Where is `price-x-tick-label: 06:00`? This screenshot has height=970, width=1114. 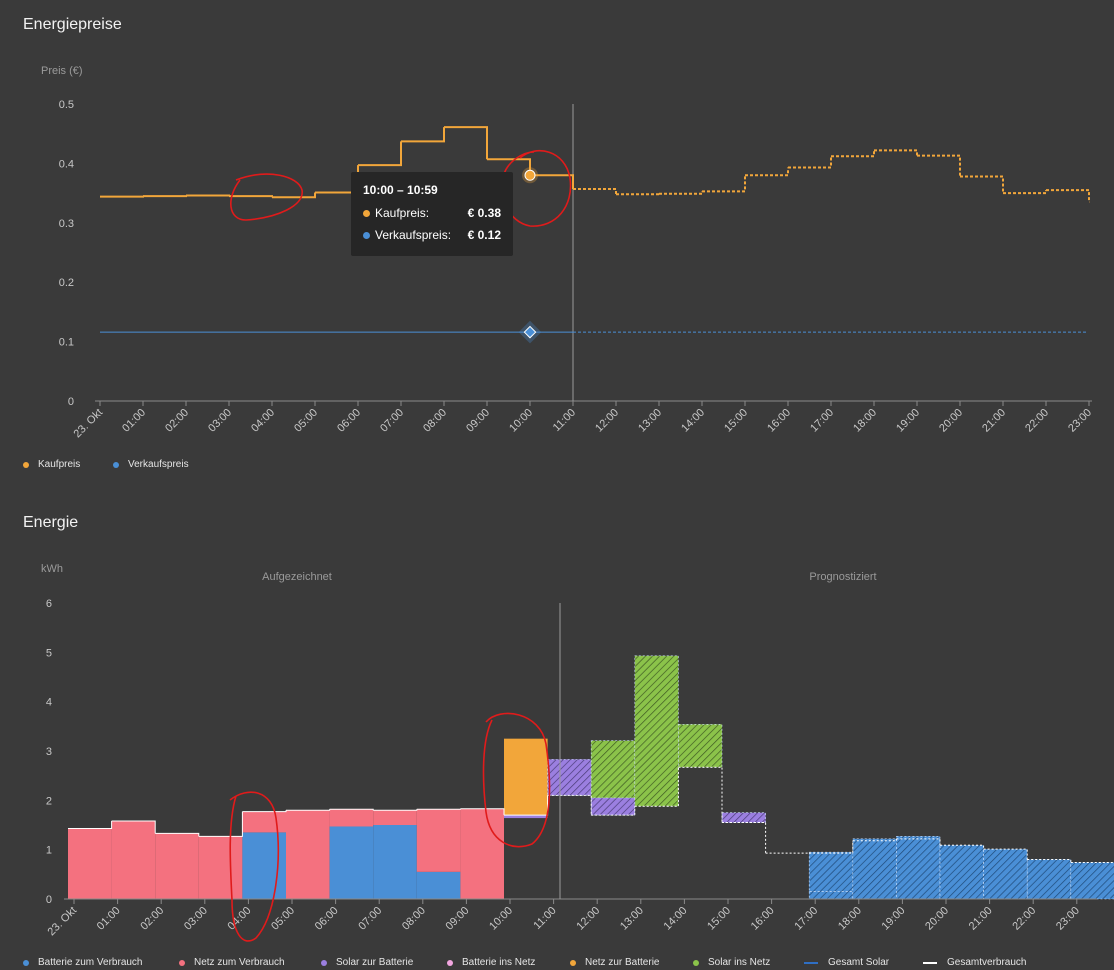
price-x-tick-label: 06:00 is located at coordinates (349, 421).